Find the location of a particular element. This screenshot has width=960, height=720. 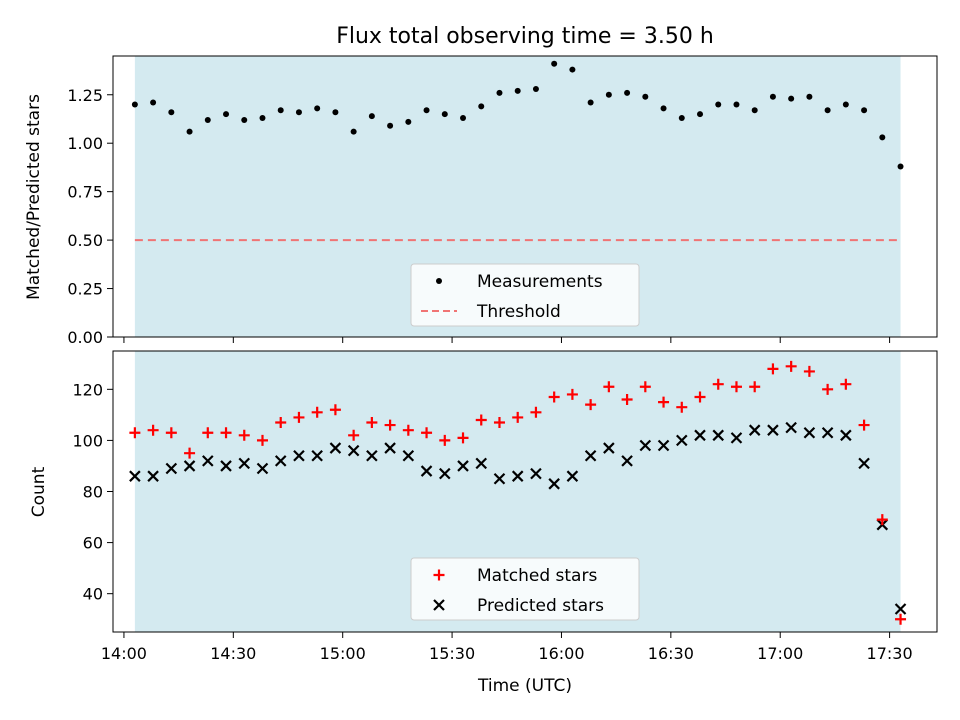

bottom-panel-legend: Matched stars Predicted stars is located at coordinates (525, 589).